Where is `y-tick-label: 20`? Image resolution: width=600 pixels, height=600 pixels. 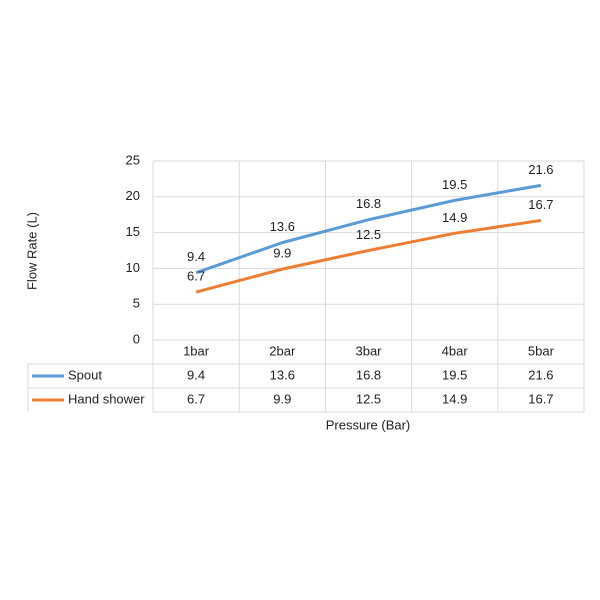
y-tick-label: 20 is located at coordinates (133, 195).